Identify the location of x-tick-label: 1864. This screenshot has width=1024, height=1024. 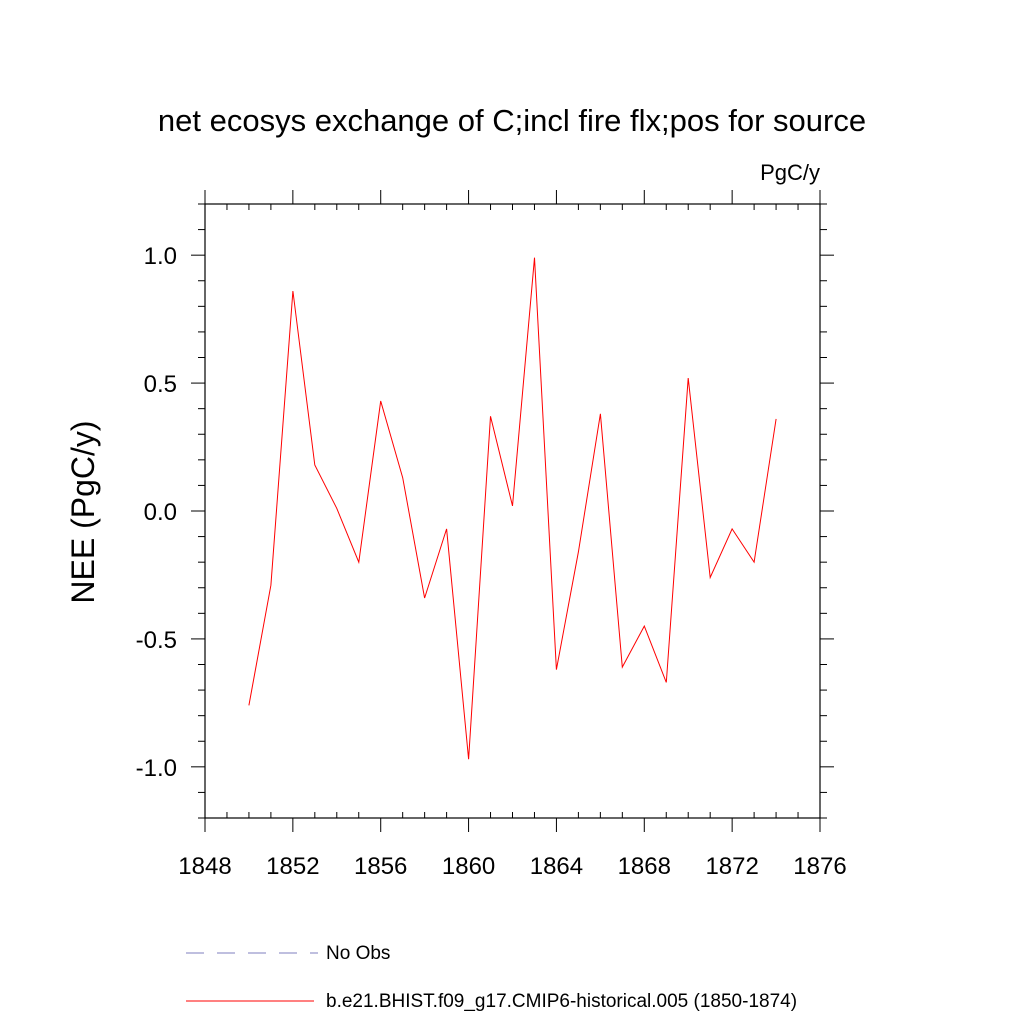
(556, 866).